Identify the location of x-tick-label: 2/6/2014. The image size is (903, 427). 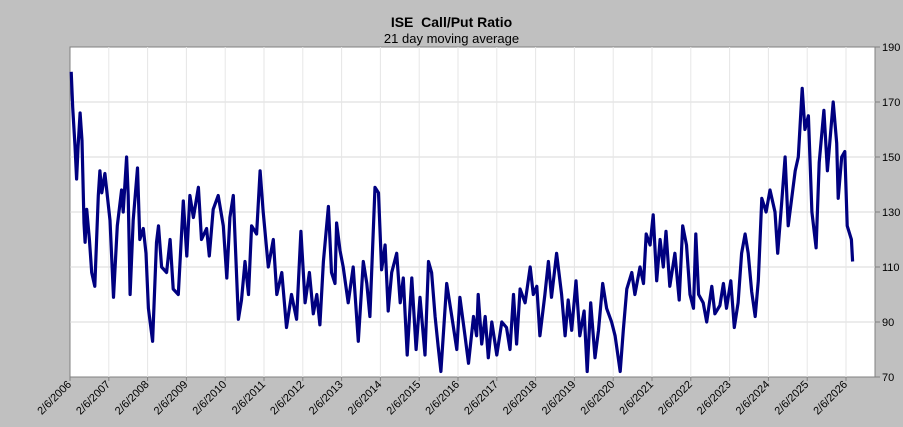
(365, 398).